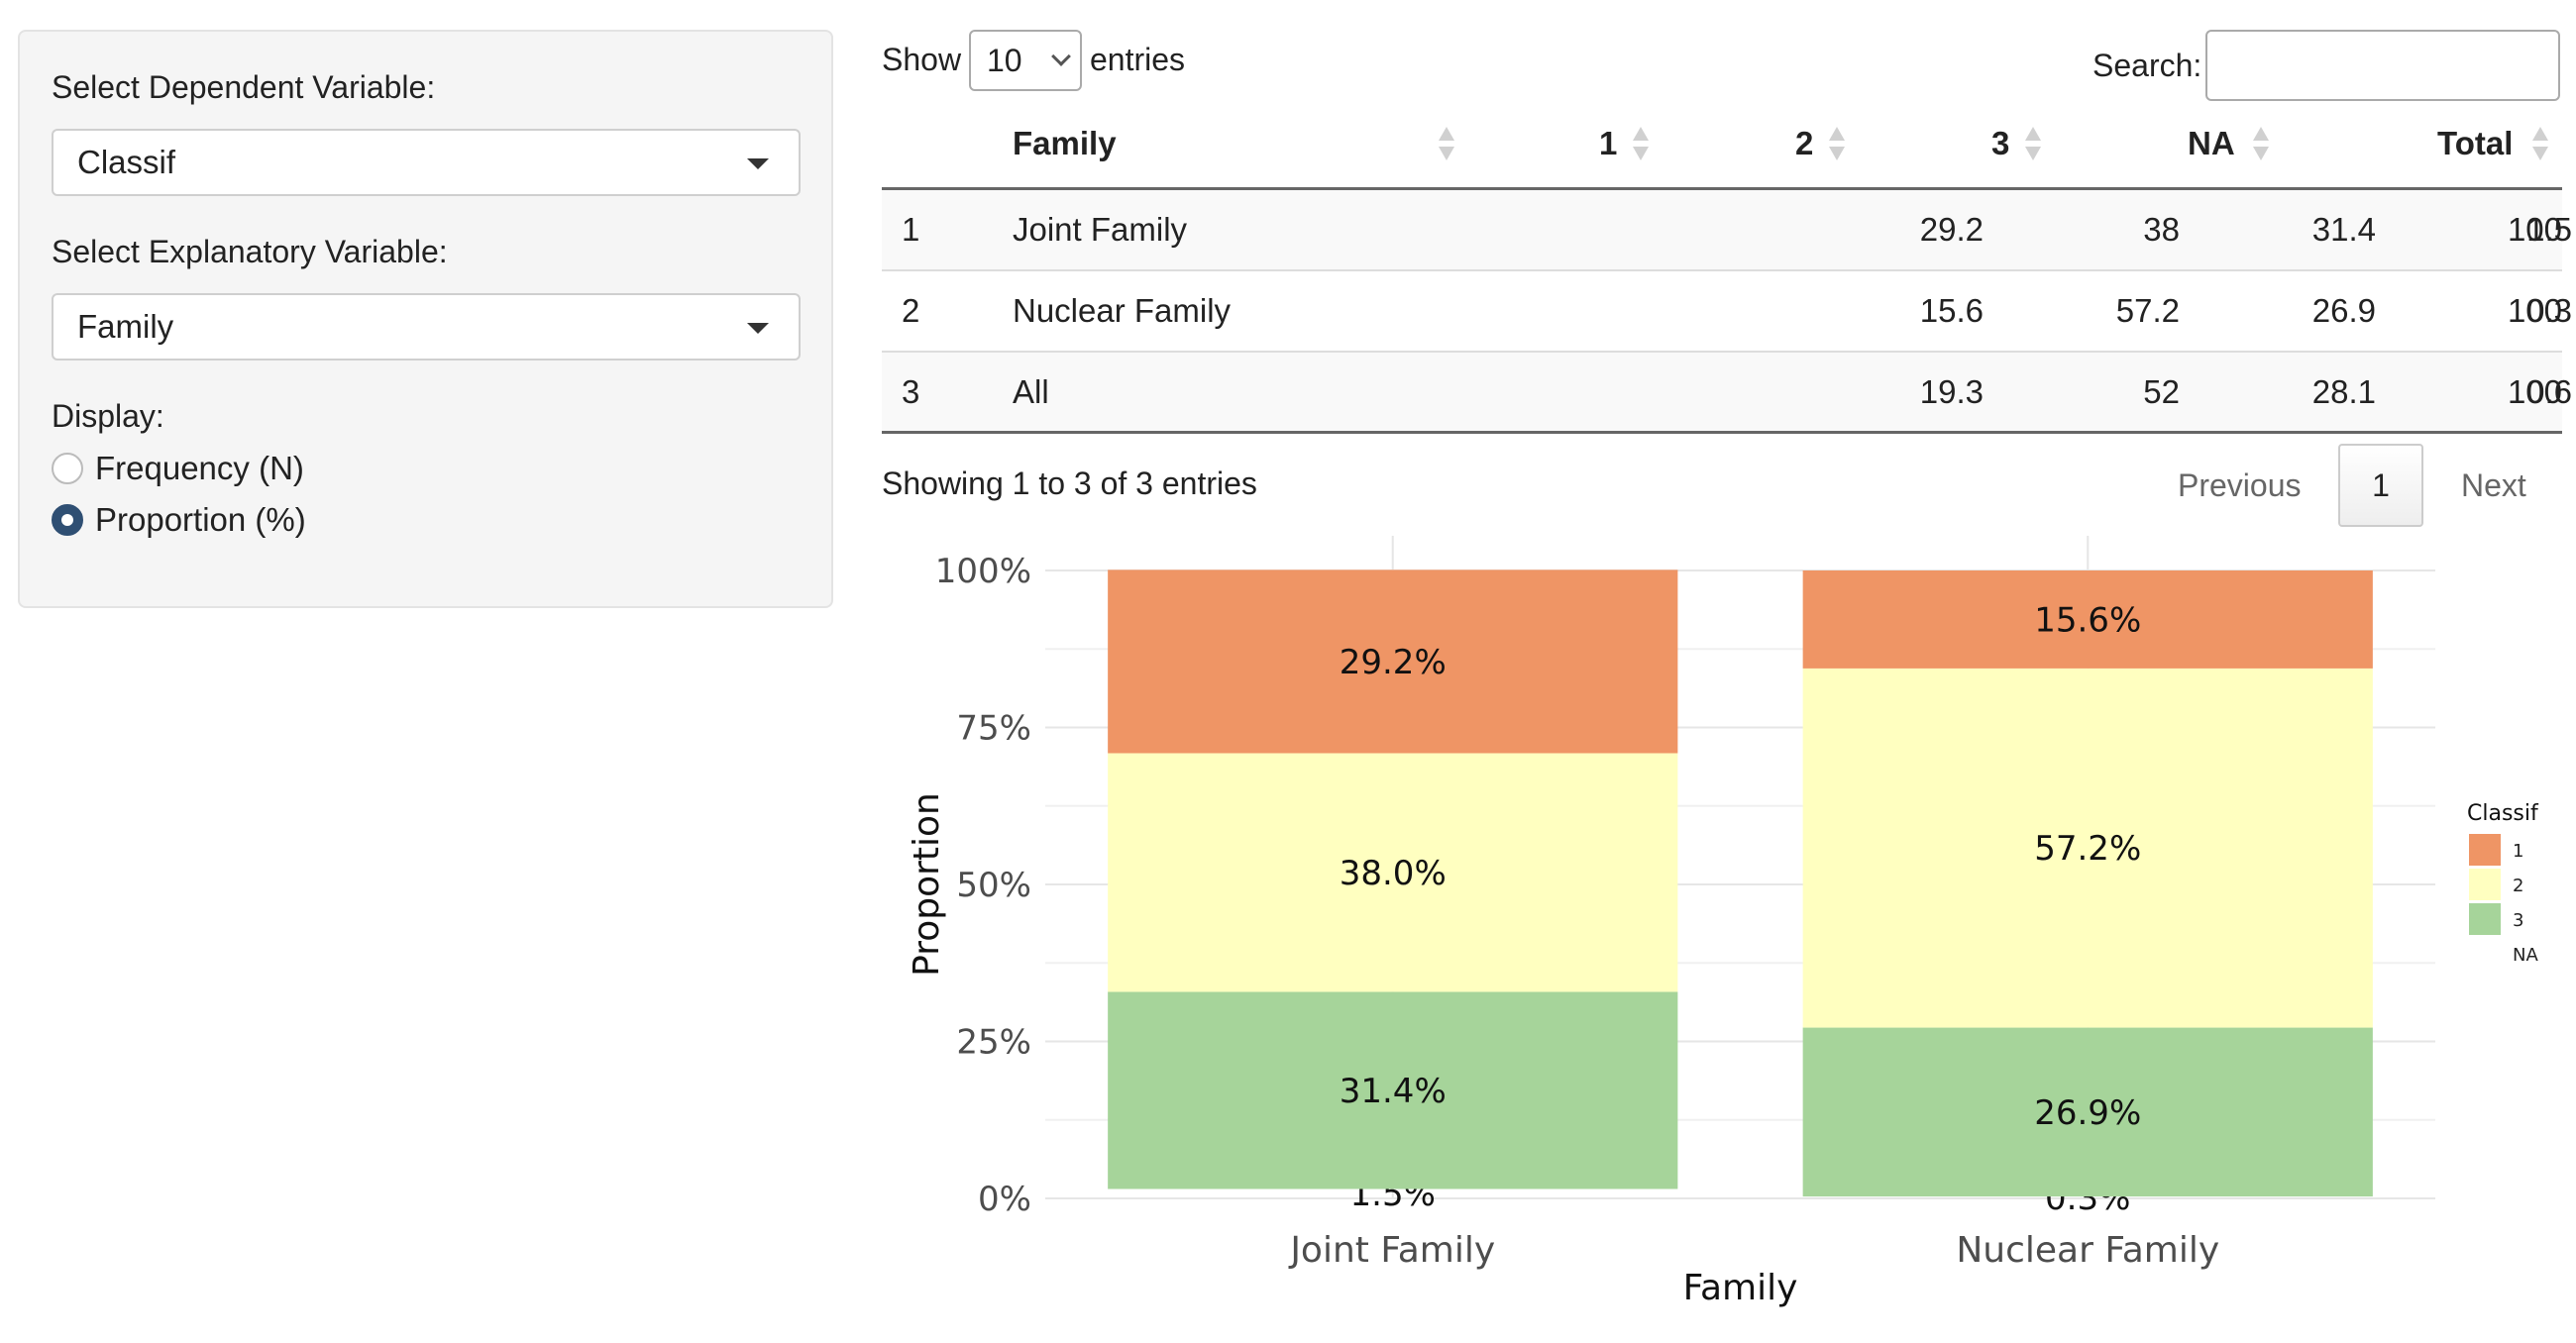  What do you see at coordinates (2000, 143) in the screenshot?
I see `column-header-3: 3` at bounding box center [2000, 143].